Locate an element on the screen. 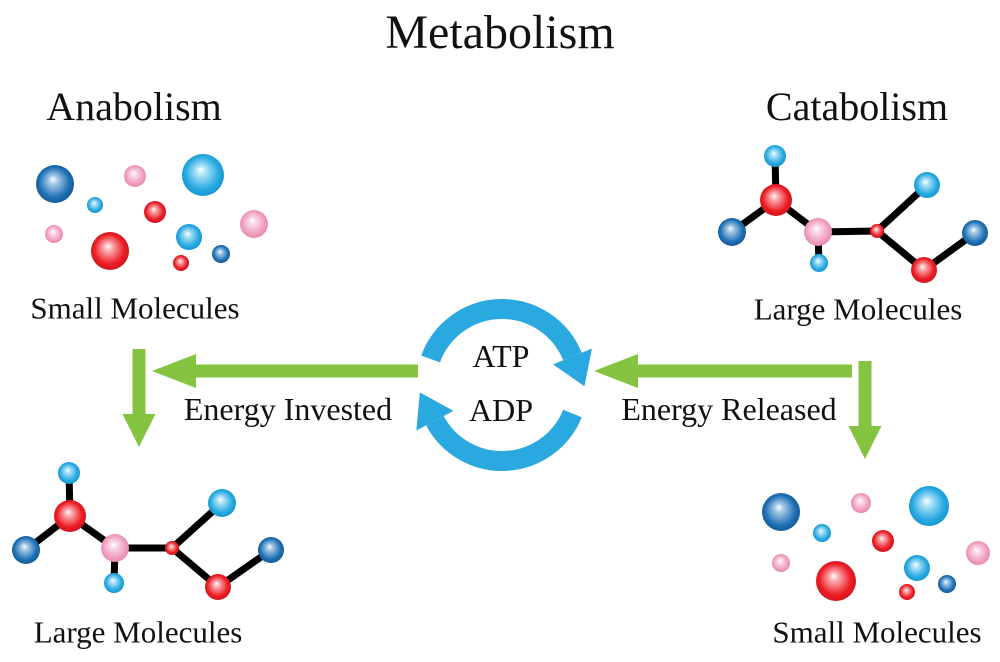 The image size is (1000, 662). anabolism-small-molecules is located at coordinates (152, 212).